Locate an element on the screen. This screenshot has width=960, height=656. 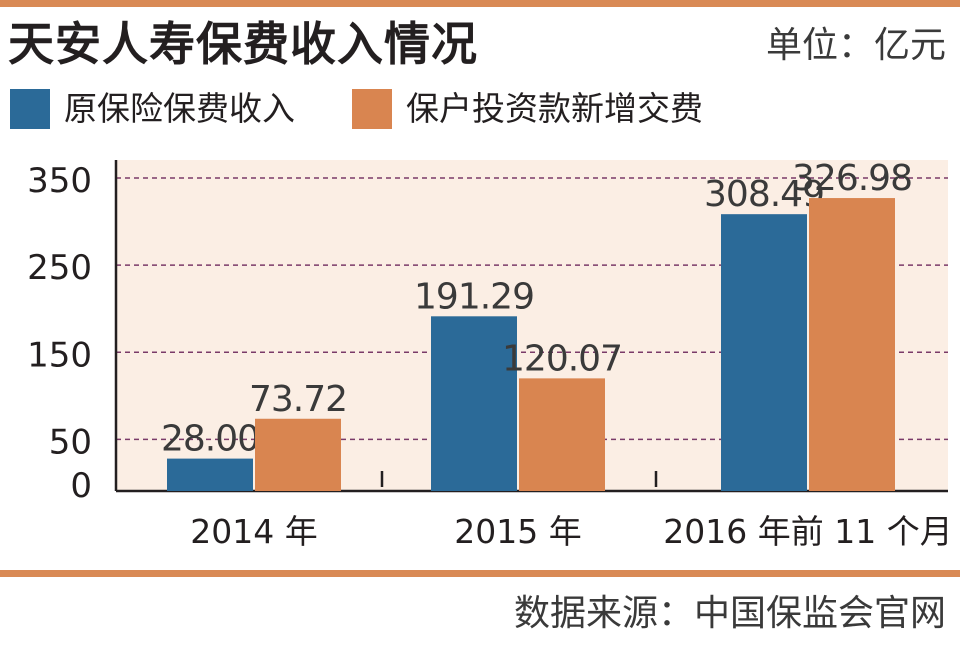
x-category-label: 2014 年 is located at coordinates (253, 531).